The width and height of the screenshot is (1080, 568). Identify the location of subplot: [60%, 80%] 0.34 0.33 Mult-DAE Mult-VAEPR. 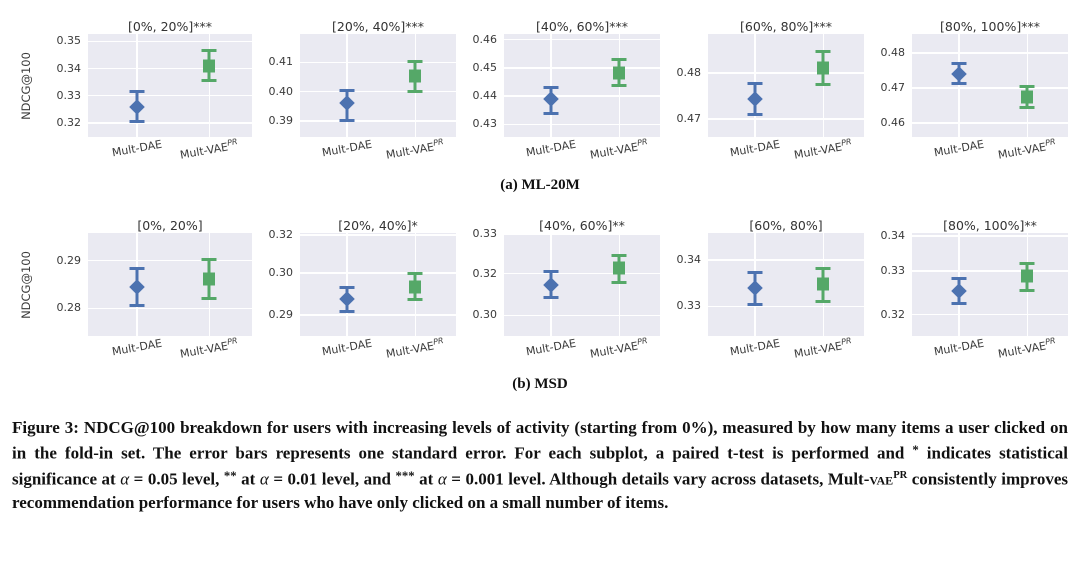
(762, 287).